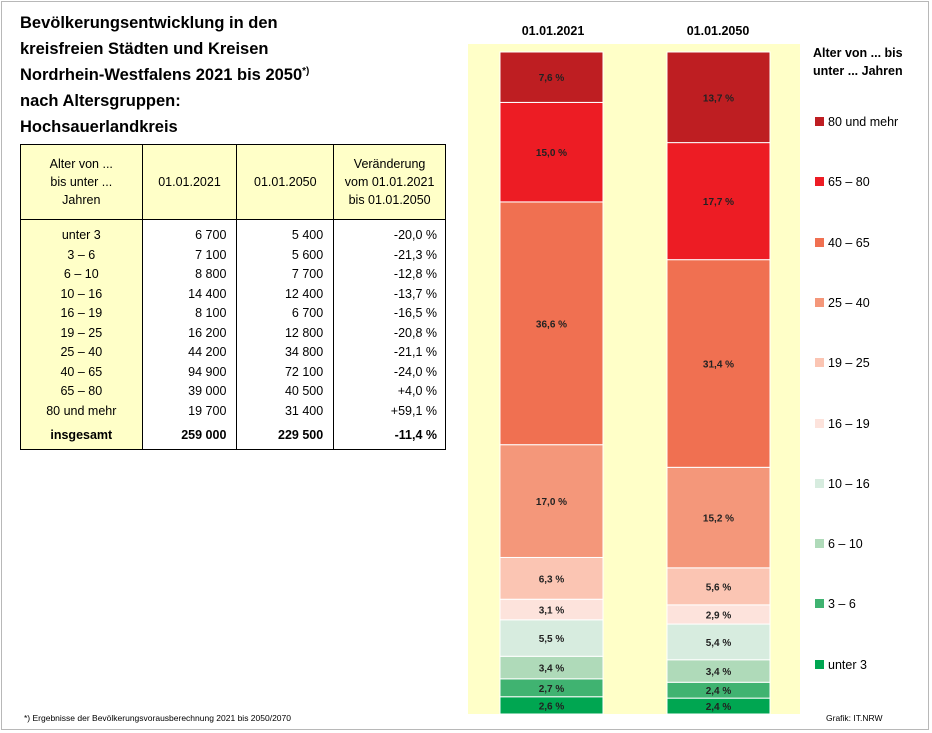 The height and width of the screenshot is (733, 932). I want to click on table-row: 40 – 65 94 900 72 100 -24,0 %, so click(233, 372).